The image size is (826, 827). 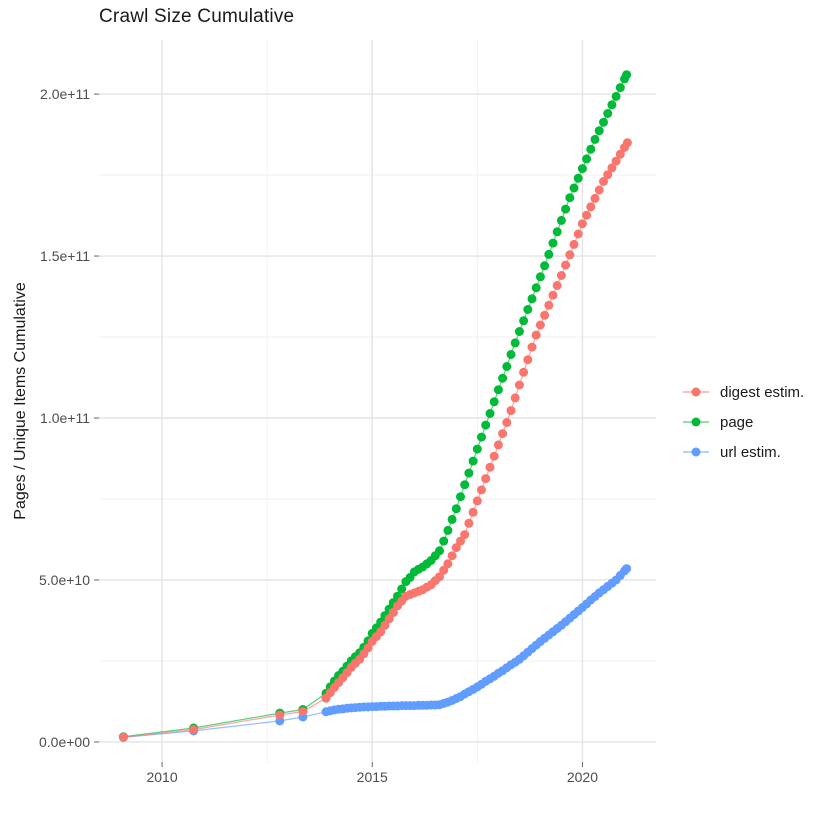 I want to click on legend-label: url estim., so click(x=750, y=452).